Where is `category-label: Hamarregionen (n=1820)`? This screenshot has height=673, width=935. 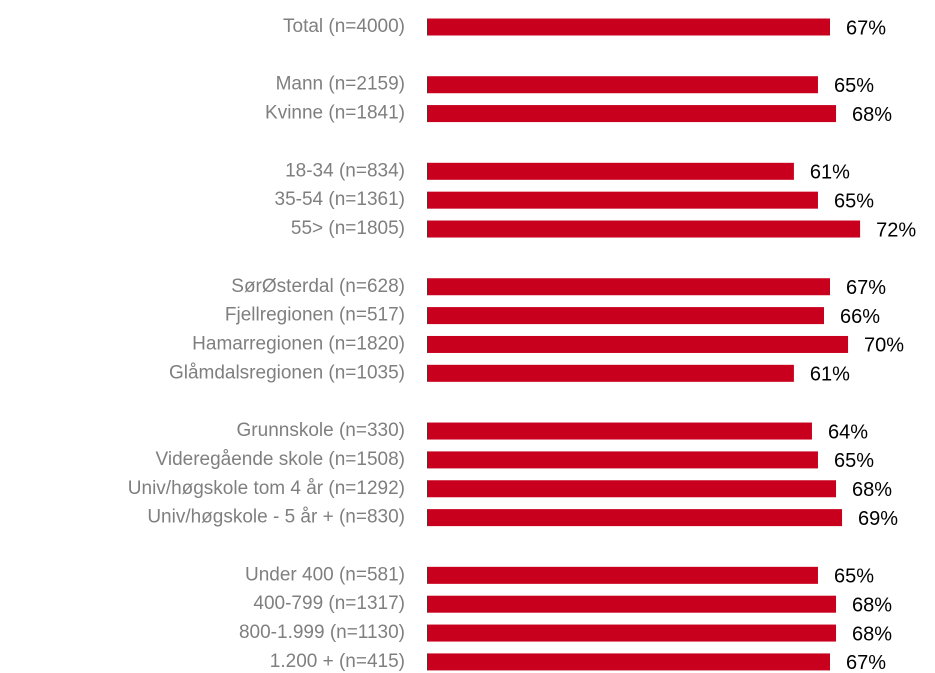
category-label: Hamarregionen (n=1820) is located at coordinates (298, 343).